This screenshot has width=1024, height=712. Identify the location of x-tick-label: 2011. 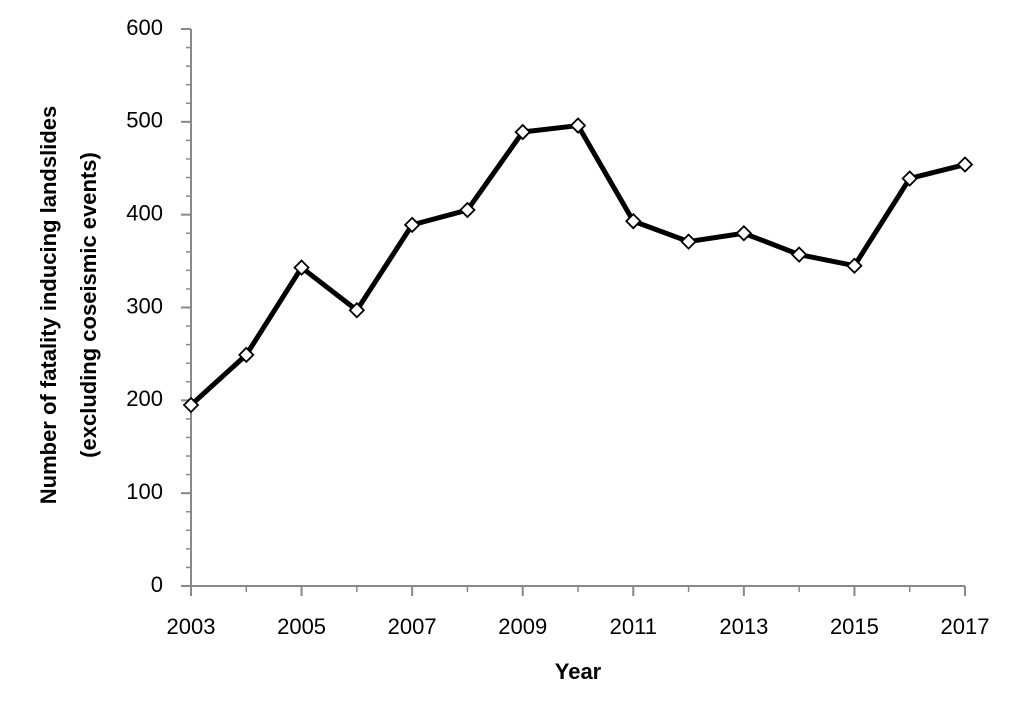
(633, 626).